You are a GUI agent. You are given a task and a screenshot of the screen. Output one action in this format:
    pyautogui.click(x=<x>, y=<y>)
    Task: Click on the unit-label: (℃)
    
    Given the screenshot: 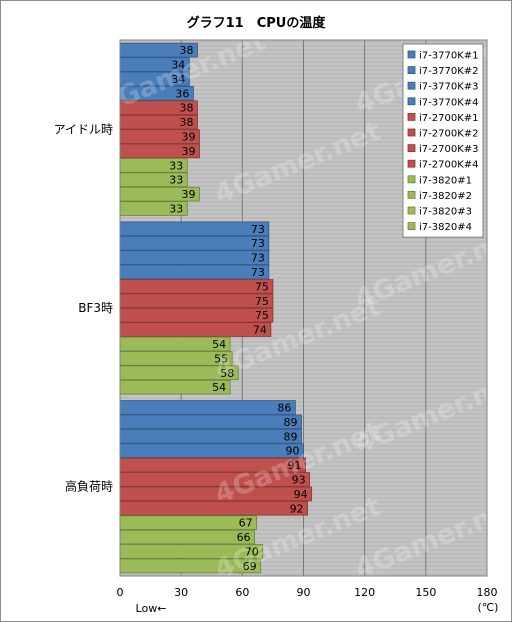 What is the action you would take?
    pyautogui.click(x=488, y=607)
    